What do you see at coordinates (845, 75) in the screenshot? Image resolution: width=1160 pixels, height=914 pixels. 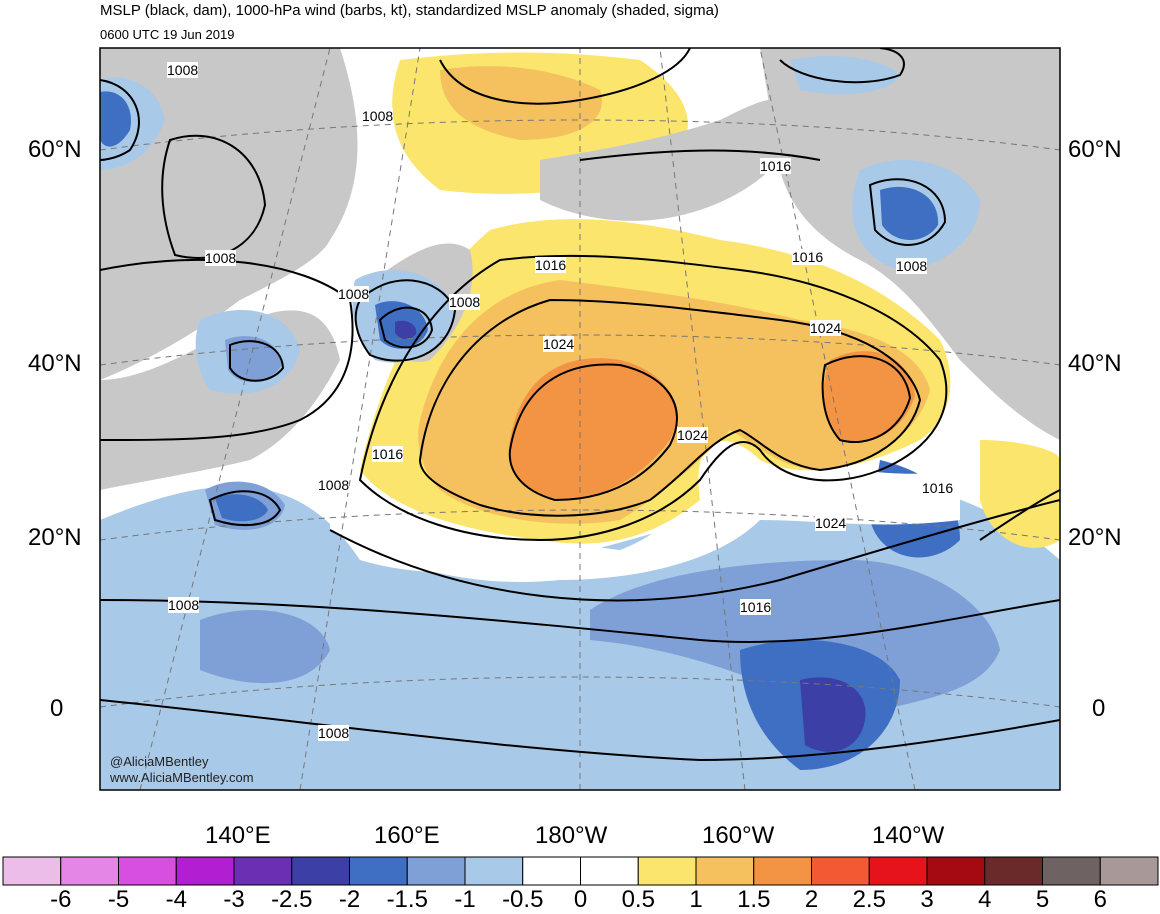 I see `anomaly-neg-light` at bounding box center [845, 75].